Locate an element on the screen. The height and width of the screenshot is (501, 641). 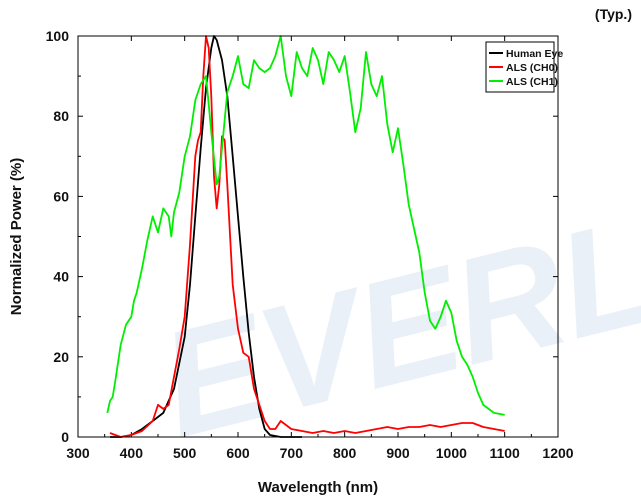
x-tick-label: 1200 is located at coordinates (557, 453).